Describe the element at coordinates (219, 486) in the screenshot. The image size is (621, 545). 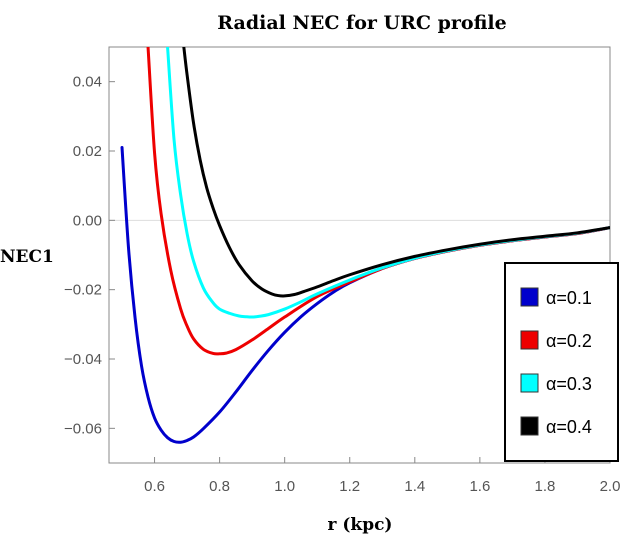
I see `x-tick-label: 0.8` at that location.